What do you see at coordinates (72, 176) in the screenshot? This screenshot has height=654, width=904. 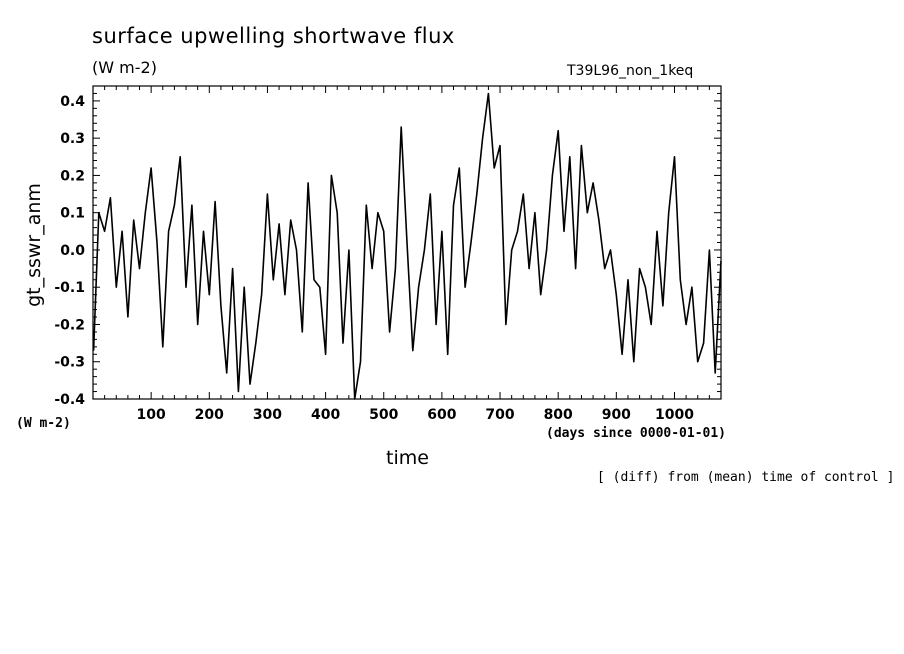 I see `y-tick-label: 0.2` at bounding box center [72, 176].